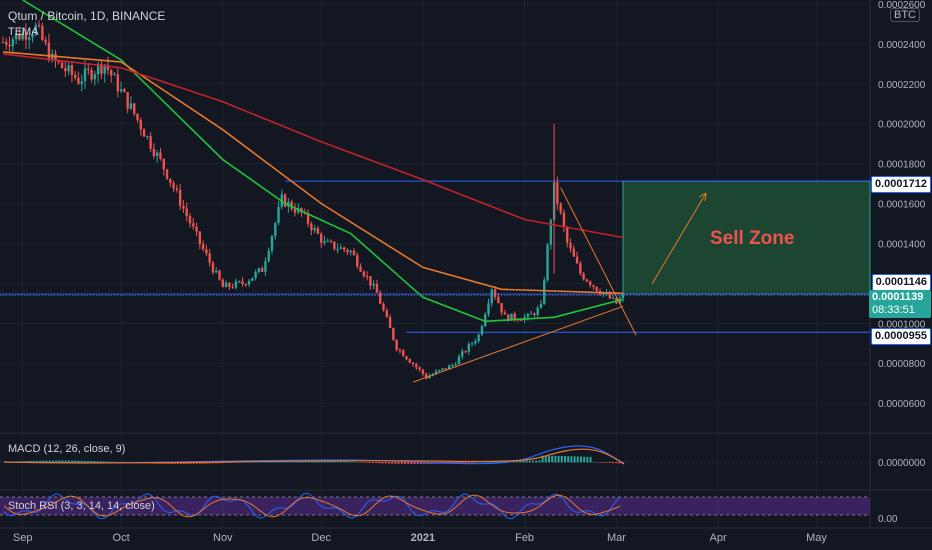  What do you see at coordinates (598, 261) in the screenshot?
I see `resistance-trendline` at bounding box center [598, 261].